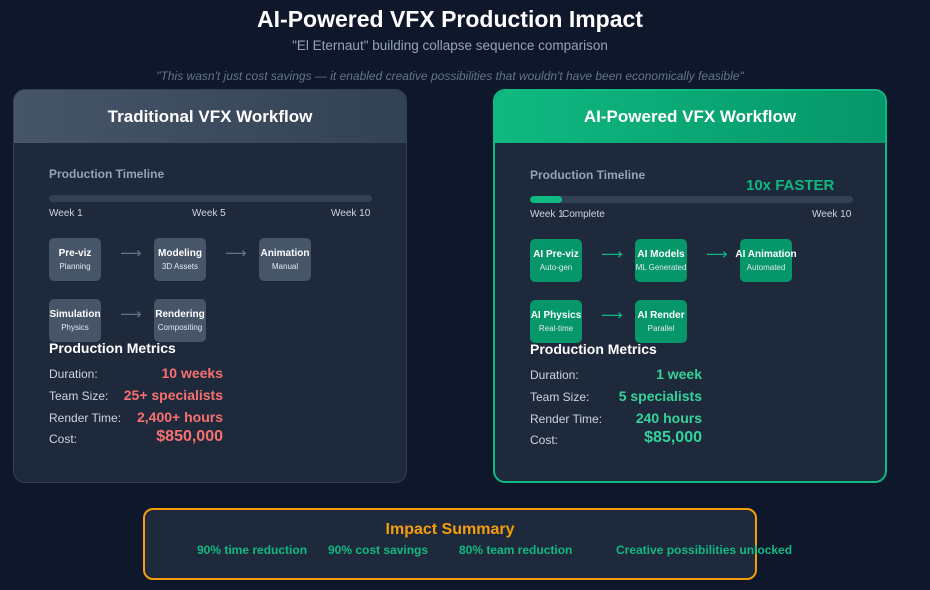  Describe the element at coordinates (189, 436) in the screenshot. I see `metric-value: $850,000` at that location.